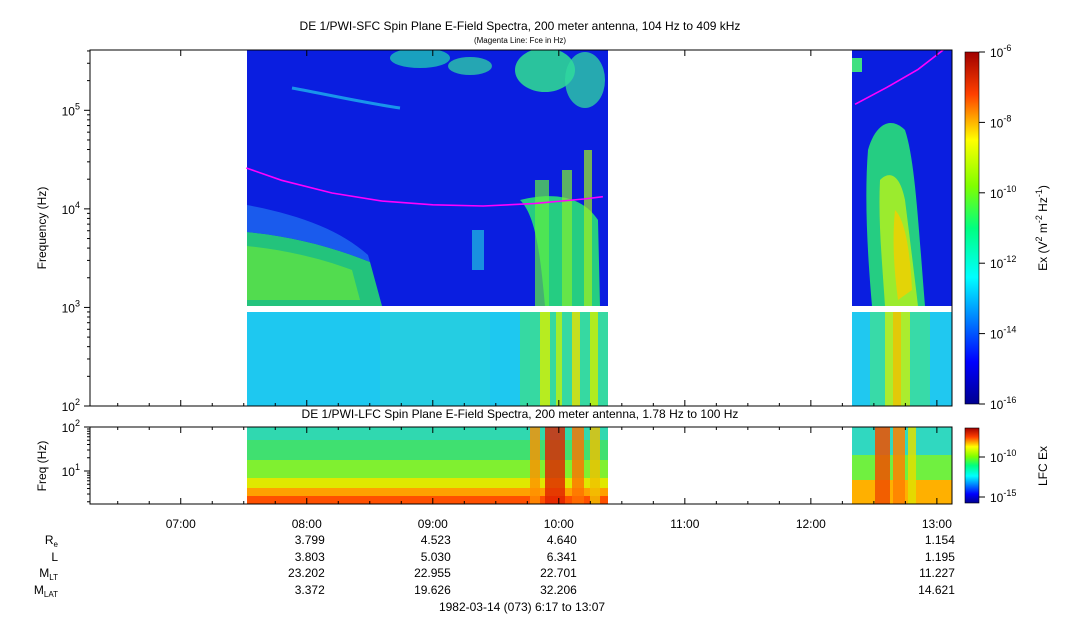 The width and height of the screenshot is (1083, 625). I want to click on sfc-colorbar-ticks: 10⁻⁶ 10⁻⁸ 10⁻¹⁰ 10⁻¹² 10⁻¹⁴ 10⁻¹⁶, so click(997, 227).